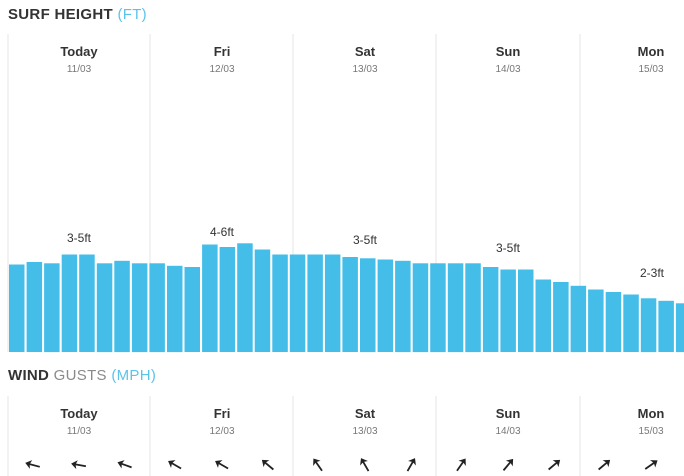 This screenshot has width=684, height=476. I want to click on wind-day-header: Sun 14/03, so click(508, 421).